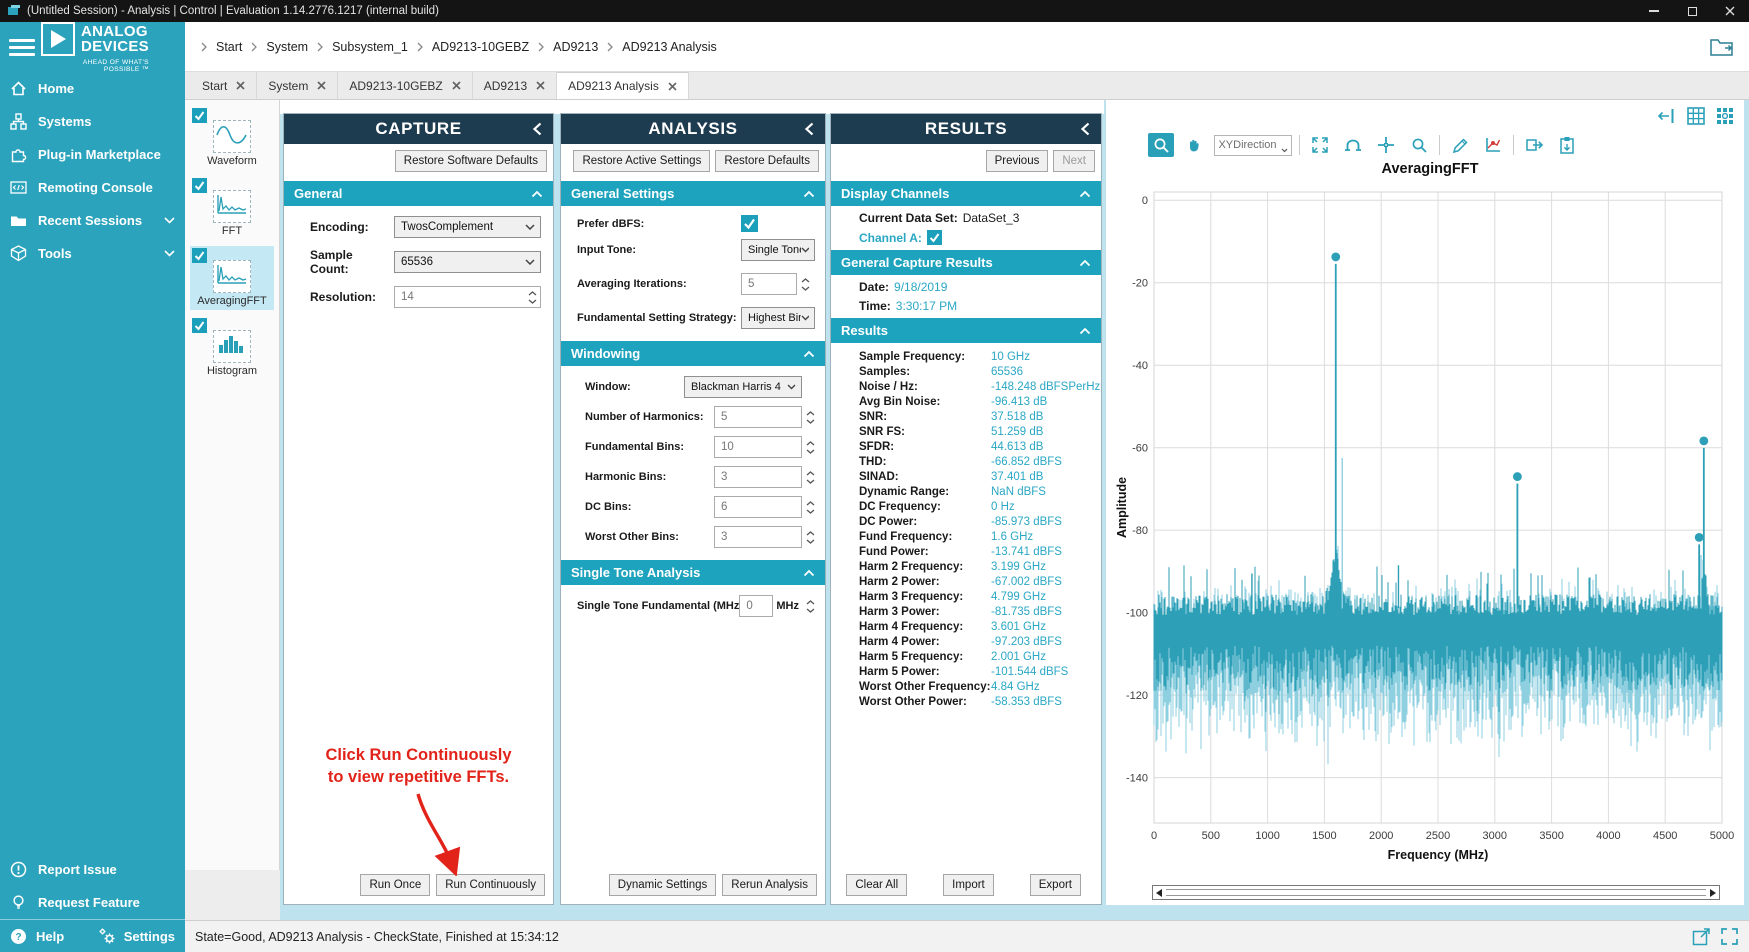 The height and width of the screenshot is (952, 1749). I want to click on copy-clipboard-button, so click(1567, 145).